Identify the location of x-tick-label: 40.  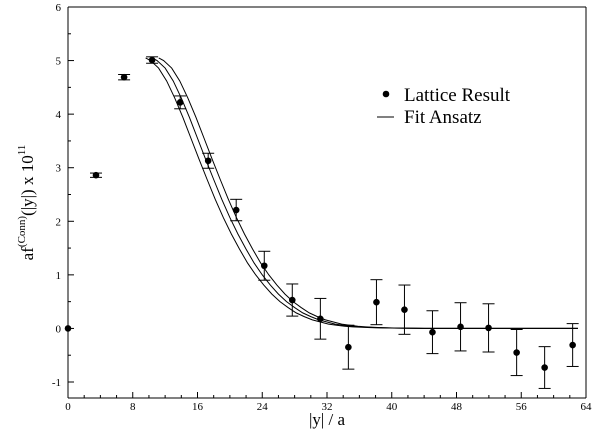
(392, 407).